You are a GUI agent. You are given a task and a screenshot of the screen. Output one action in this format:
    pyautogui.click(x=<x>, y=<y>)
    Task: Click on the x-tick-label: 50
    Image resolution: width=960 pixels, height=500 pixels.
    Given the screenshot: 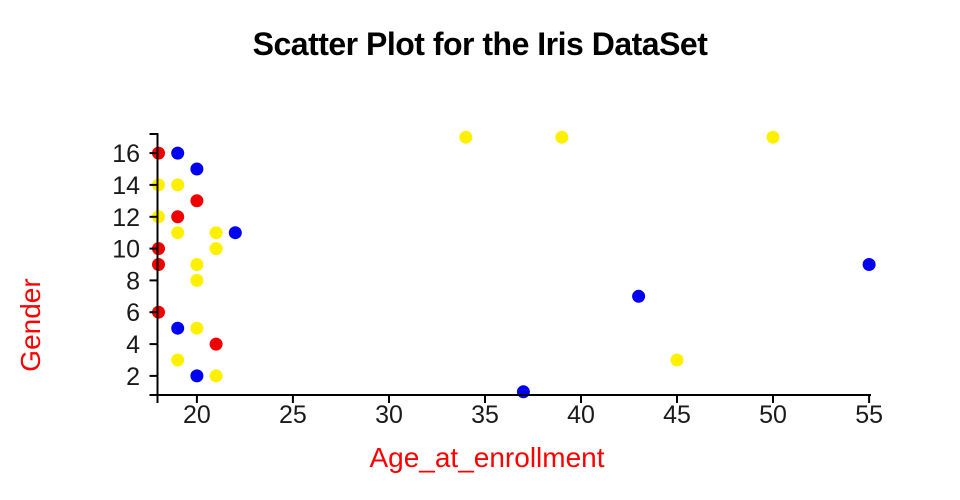 What is the action you would take?
    pyautogui.click(x=773, y=415)
    